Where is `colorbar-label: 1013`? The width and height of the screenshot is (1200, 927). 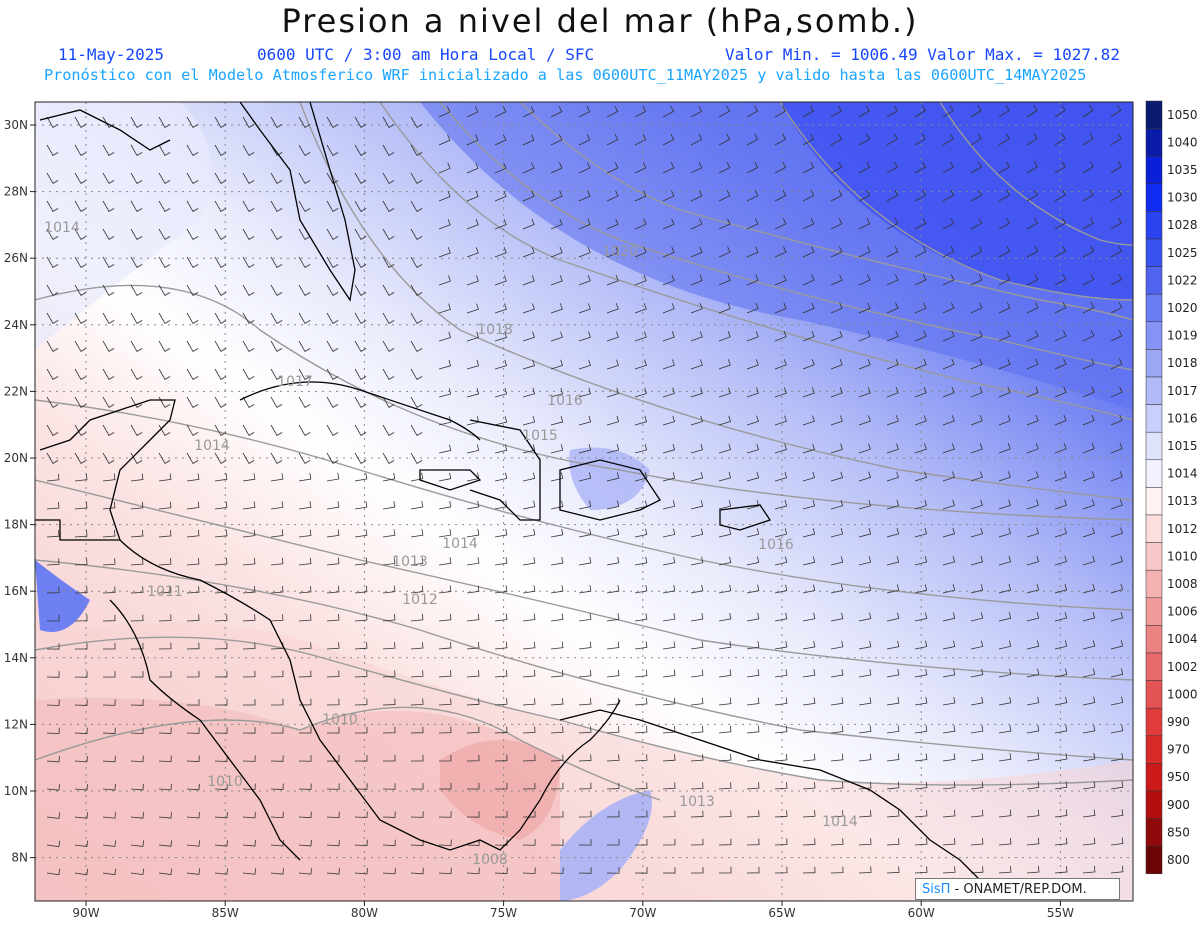 colorbar-label: 1013 is located at coordinates (1182, 501).